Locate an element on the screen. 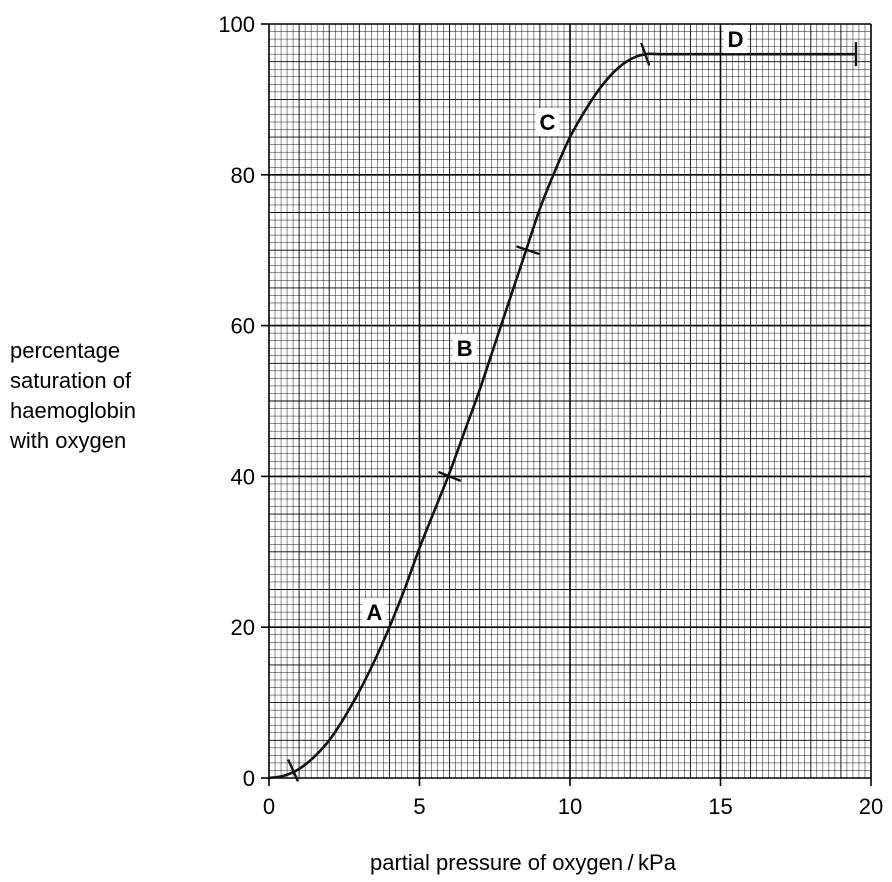  x-axis-label: partial pressure of oxygen / kPa is located at coordinates (523, 862).